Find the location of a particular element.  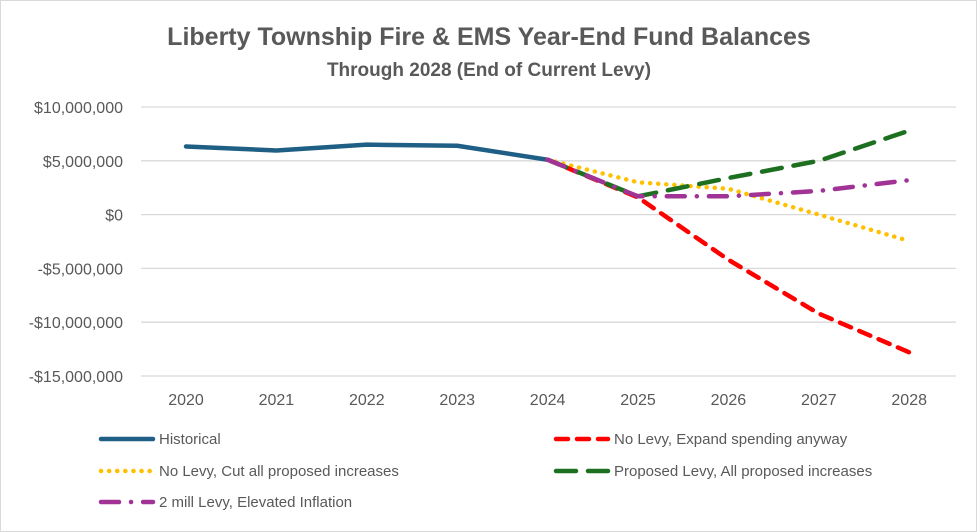

legend-label: No Levy, Cut all proposed increases is located at coordinates (279, 471).